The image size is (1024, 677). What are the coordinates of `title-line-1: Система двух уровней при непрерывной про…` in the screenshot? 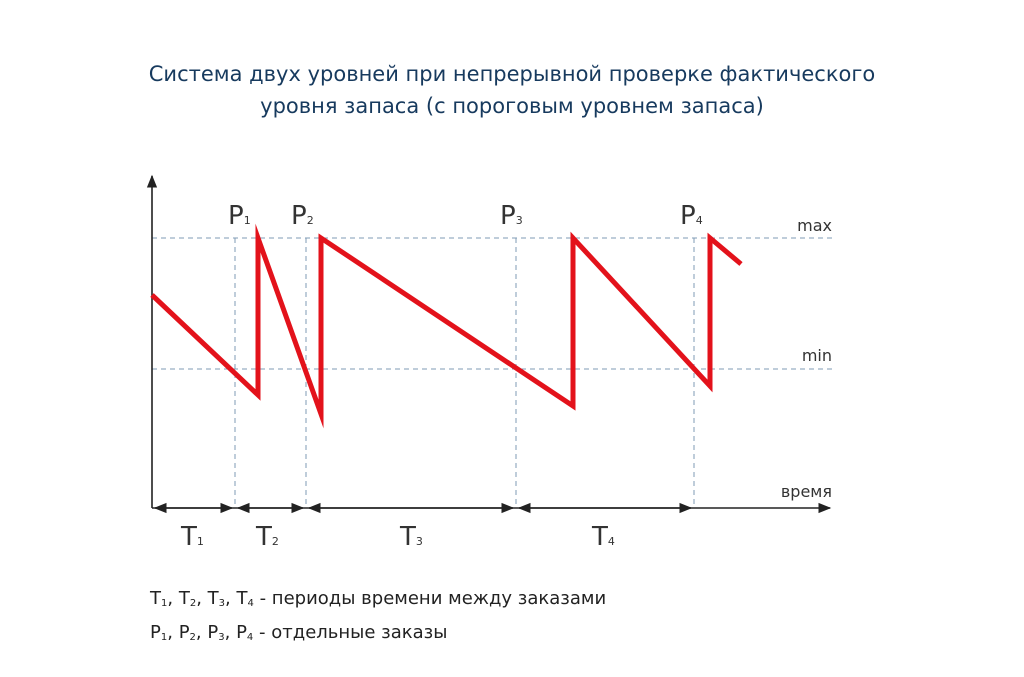 It's located at (512, 74).